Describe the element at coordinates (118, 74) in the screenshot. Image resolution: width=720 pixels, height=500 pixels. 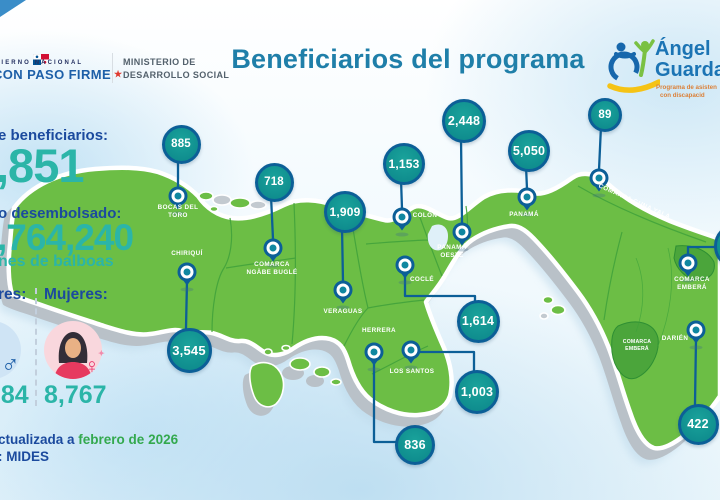
I see `star-icon: ★` at that location.